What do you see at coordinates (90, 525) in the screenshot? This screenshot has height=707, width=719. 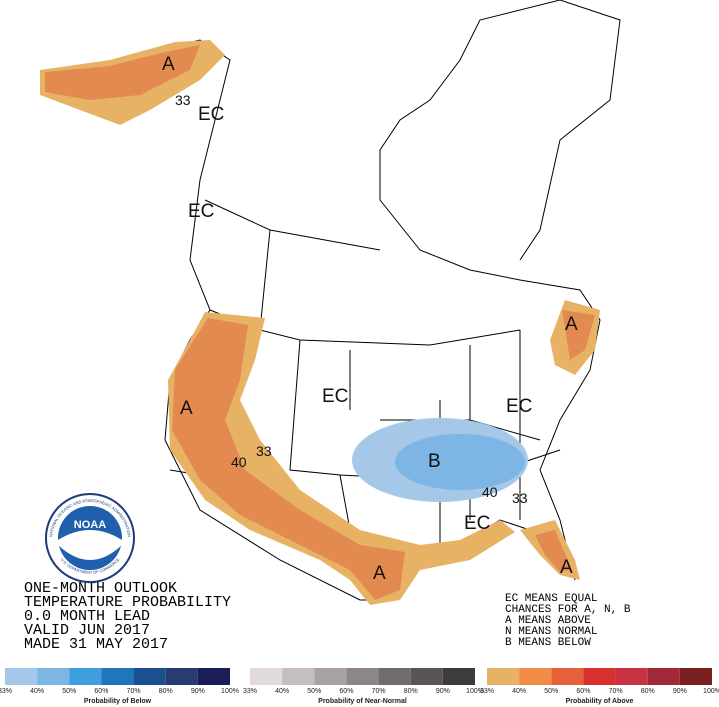 I see `logo-name: NOAA` at bounding box center [90, 525].